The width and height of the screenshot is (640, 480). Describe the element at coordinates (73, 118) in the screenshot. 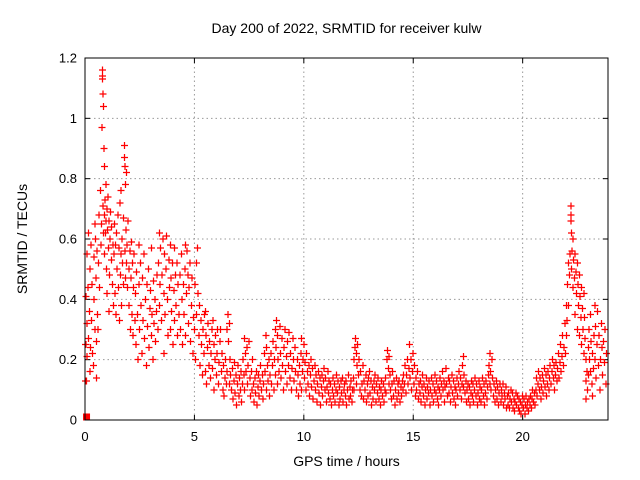

I see `y-tick-label: 1` at that location.